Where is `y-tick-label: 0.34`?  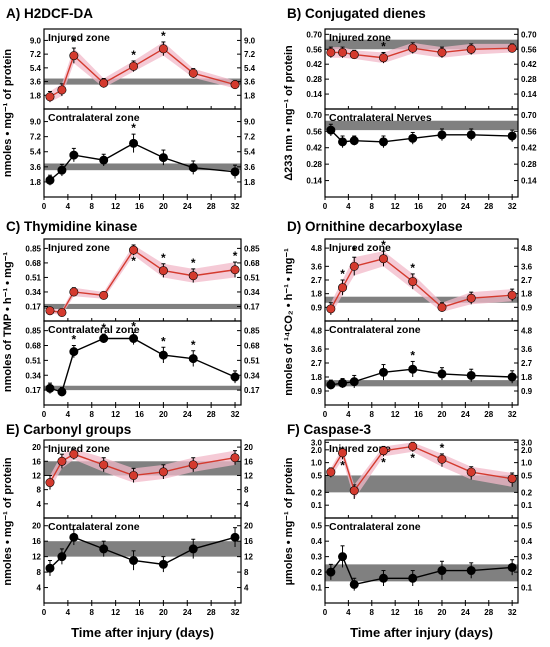 y-tick-label: 0.34 is located at coordinates (33, 375).